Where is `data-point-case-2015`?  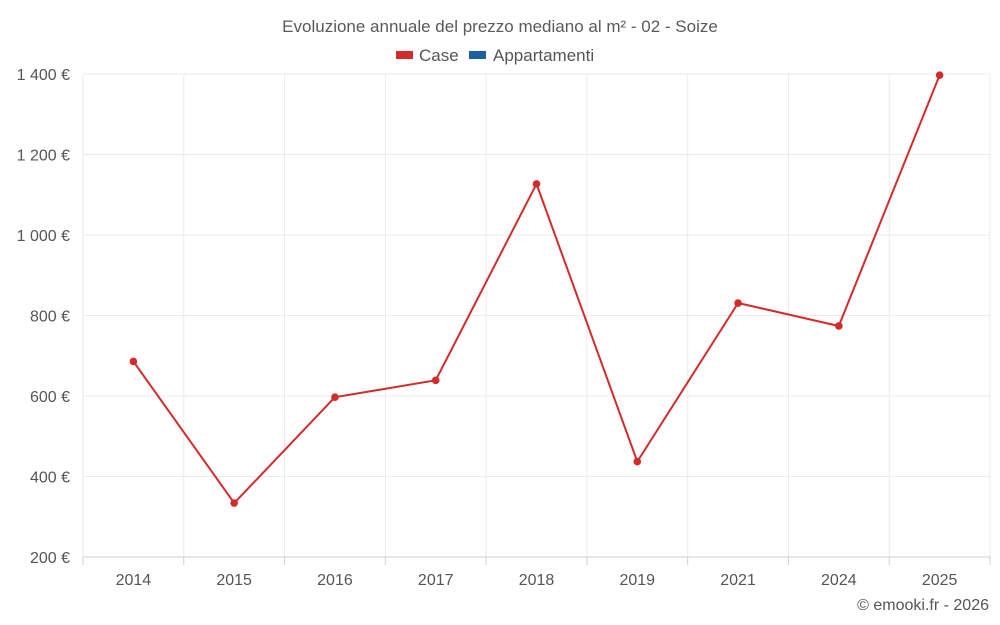
data-point-case-2015 is located at coordinates (234, 503).